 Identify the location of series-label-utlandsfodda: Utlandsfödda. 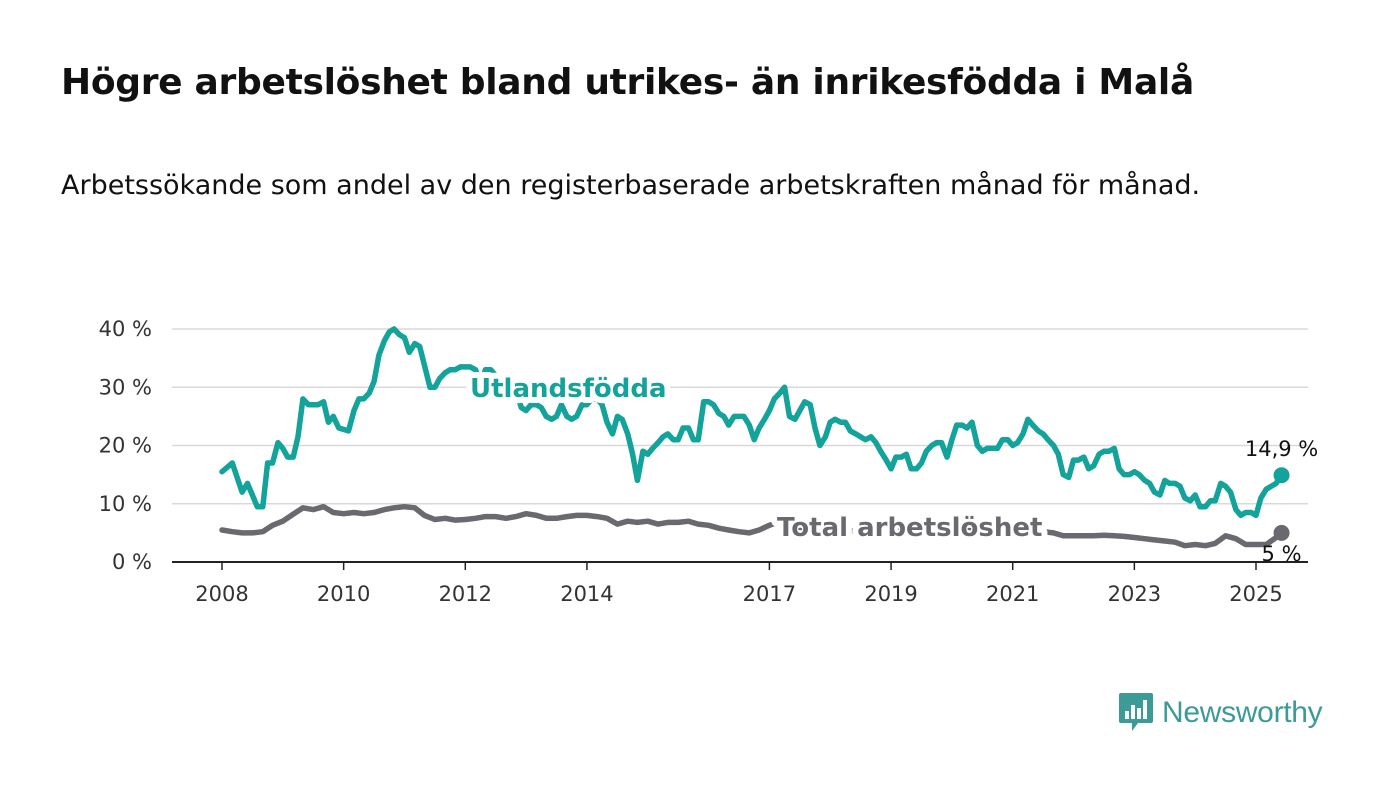
(568, 389).